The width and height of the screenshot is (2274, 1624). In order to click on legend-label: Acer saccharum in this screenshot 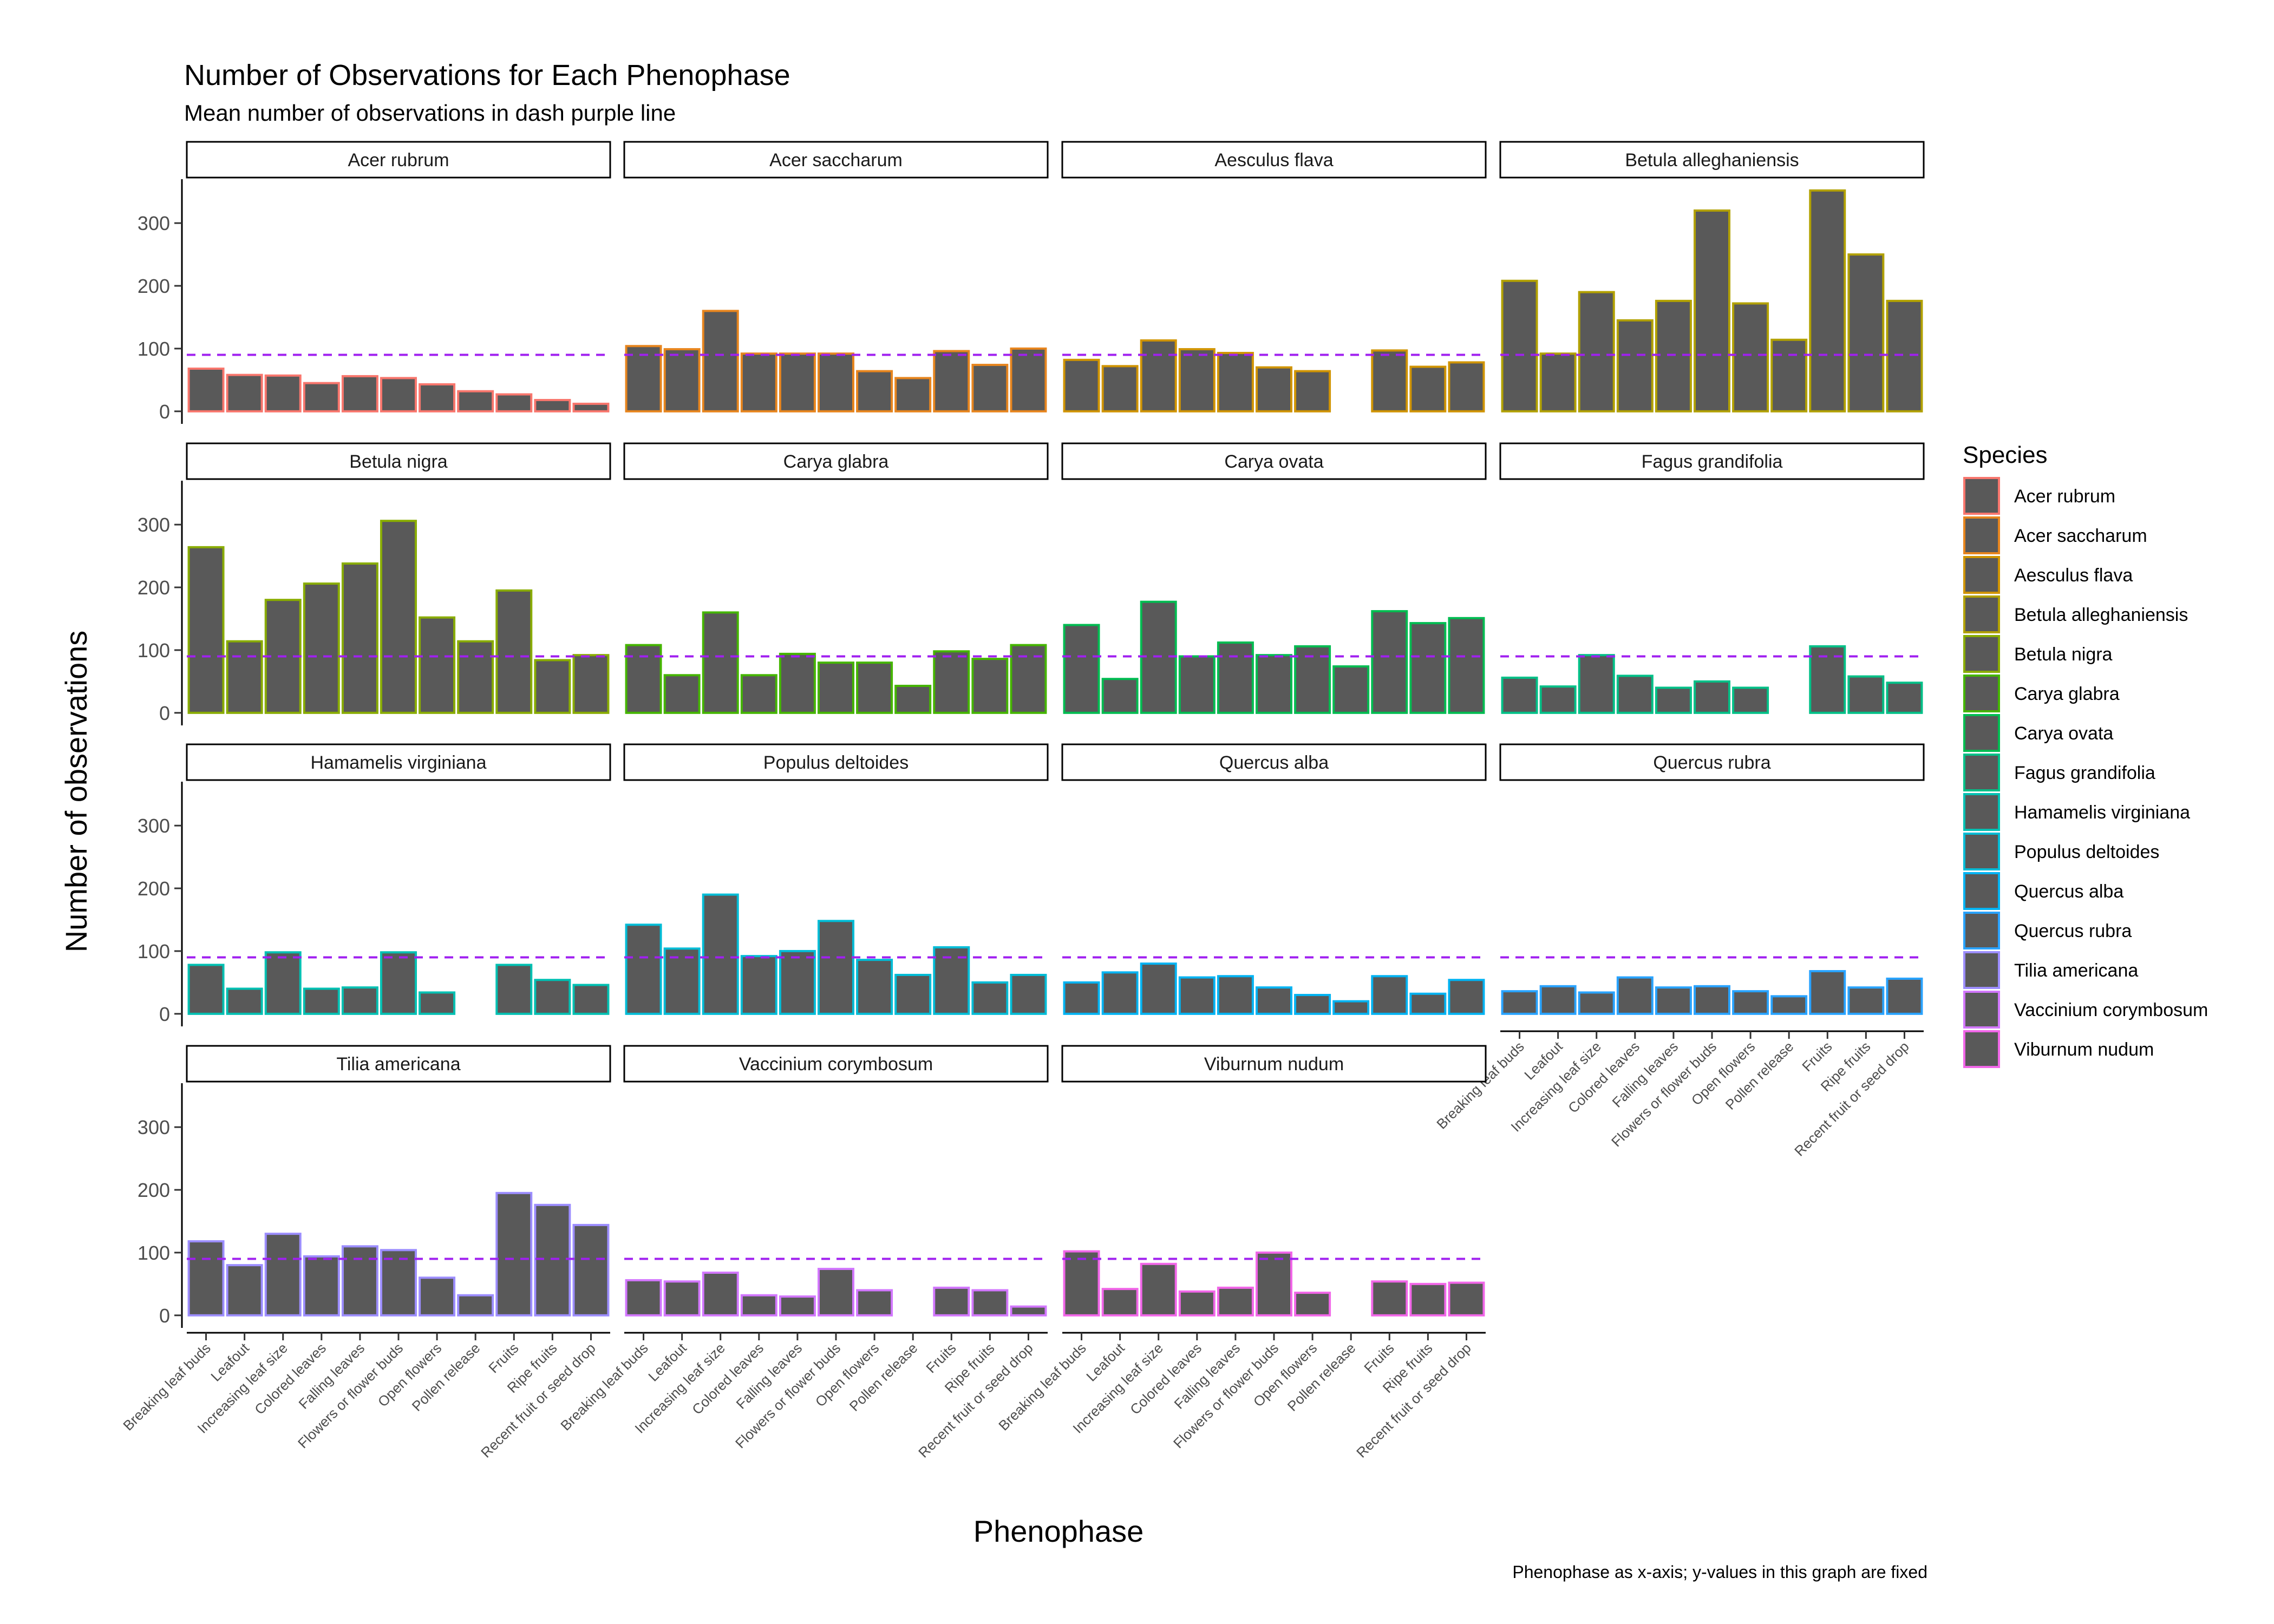, I will do `click(2080, 536)`.